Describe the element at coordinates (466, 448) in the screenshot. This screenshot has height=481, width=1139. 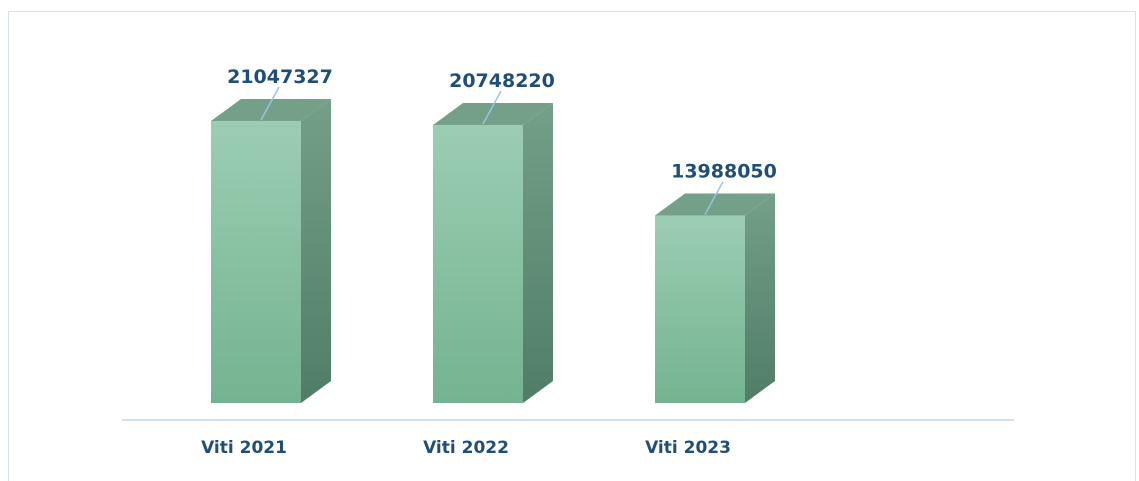
I see `category-label-2: Viti 2022` at that location.